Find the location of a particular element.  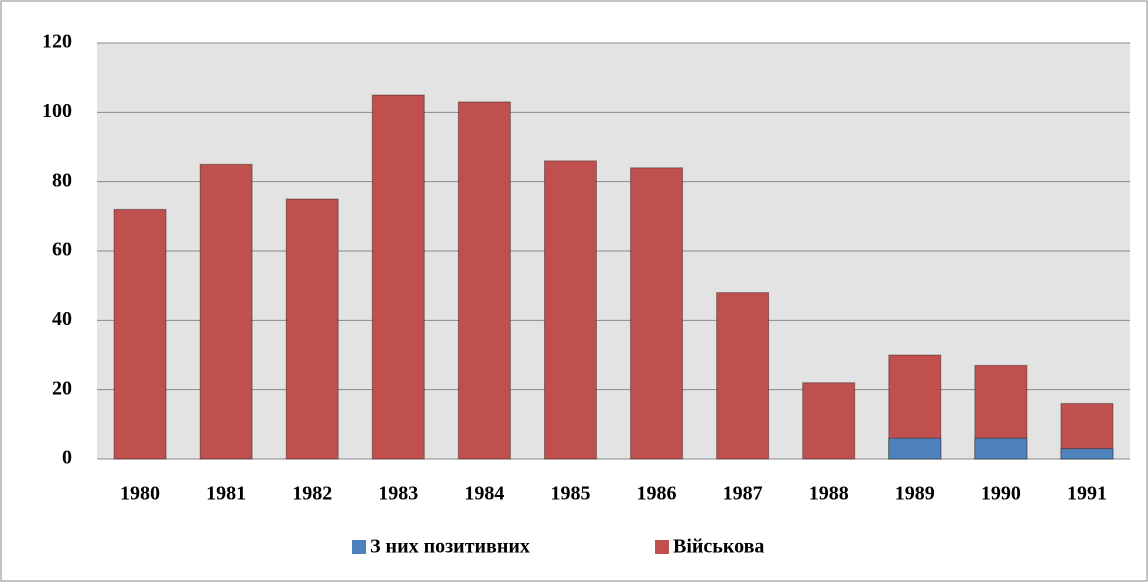

y-tick-label: 100 is located at coordinates (57, 111).